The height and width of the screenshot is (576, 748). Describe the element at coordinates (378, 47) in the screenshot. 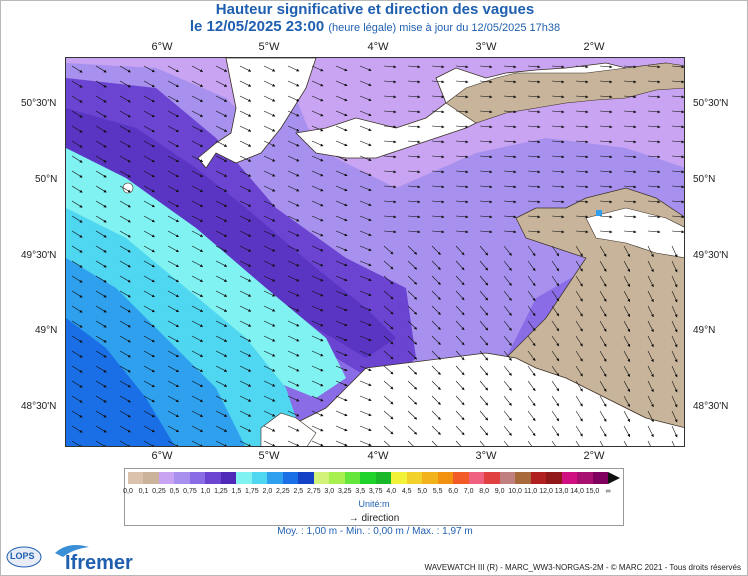

I see `lon-label-4w-top: 4°W` at that location.